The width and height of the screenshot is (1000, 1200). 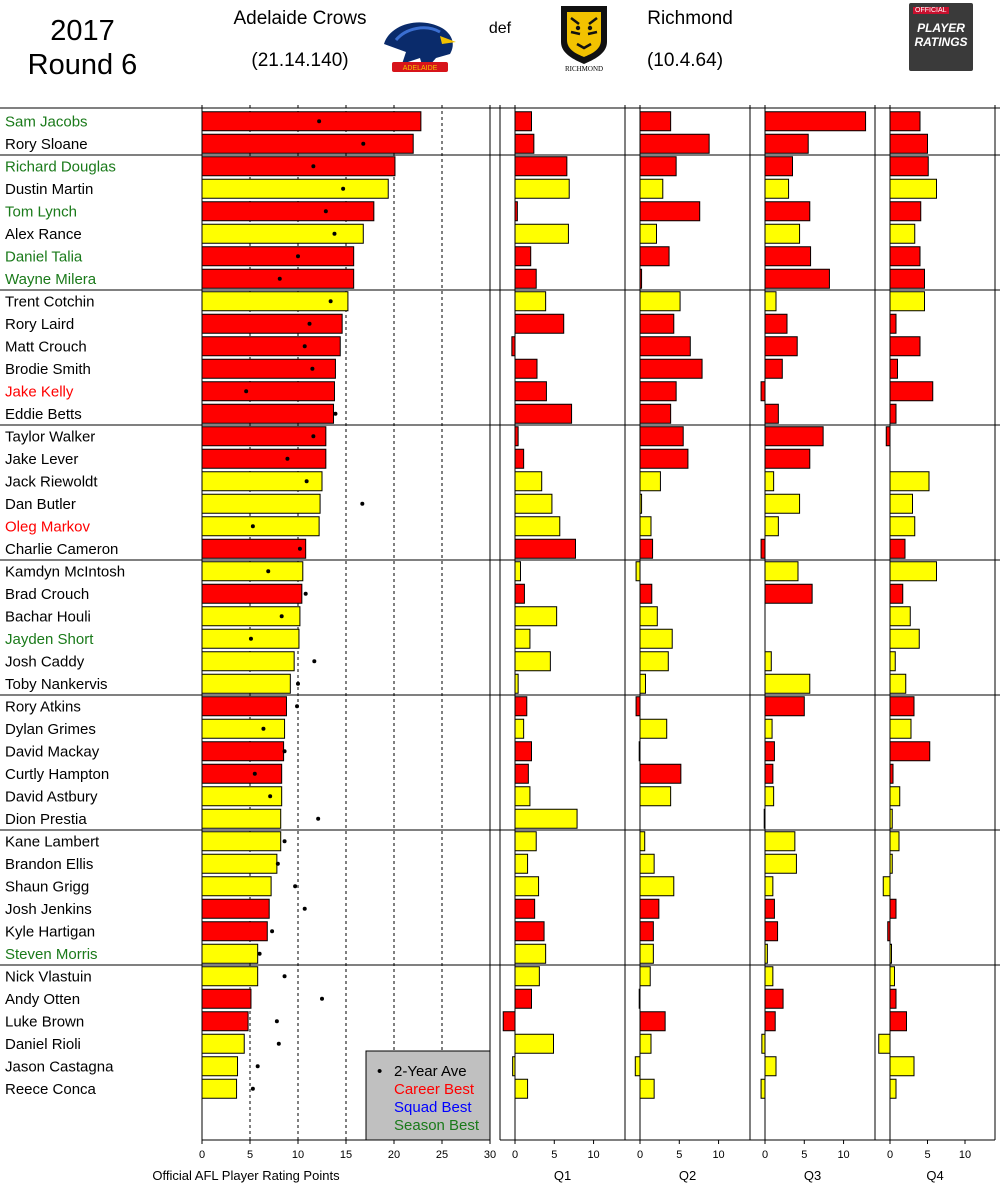 What do you see at coordinates (48, 976) in the screenshot?
I see `player-name: Nick Vlastuin` at bounding box center [48, 976].